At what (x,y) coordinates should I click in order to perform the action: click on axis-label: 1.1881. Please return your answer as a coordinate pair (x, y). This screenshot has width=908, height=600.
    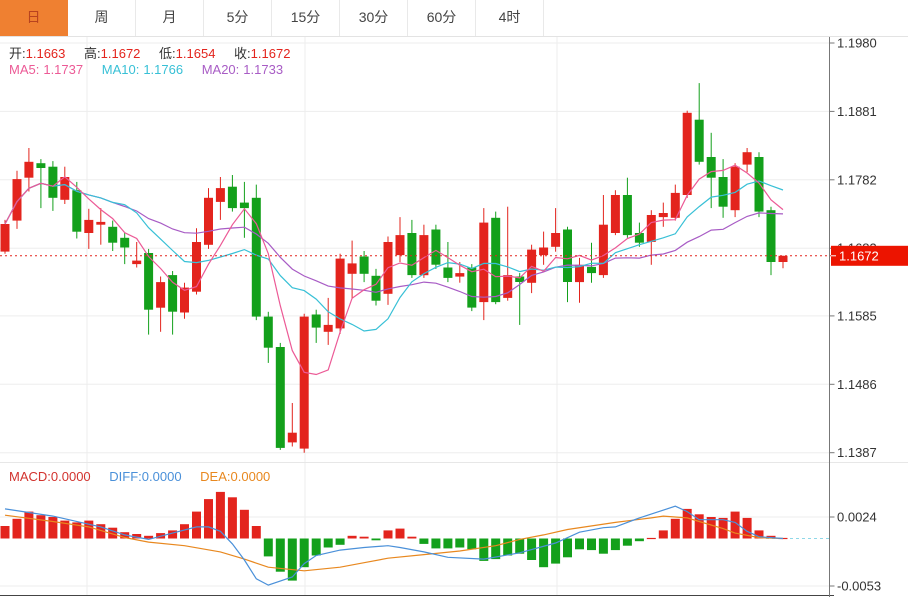
    Looking at the image, I should click on (857, 111).